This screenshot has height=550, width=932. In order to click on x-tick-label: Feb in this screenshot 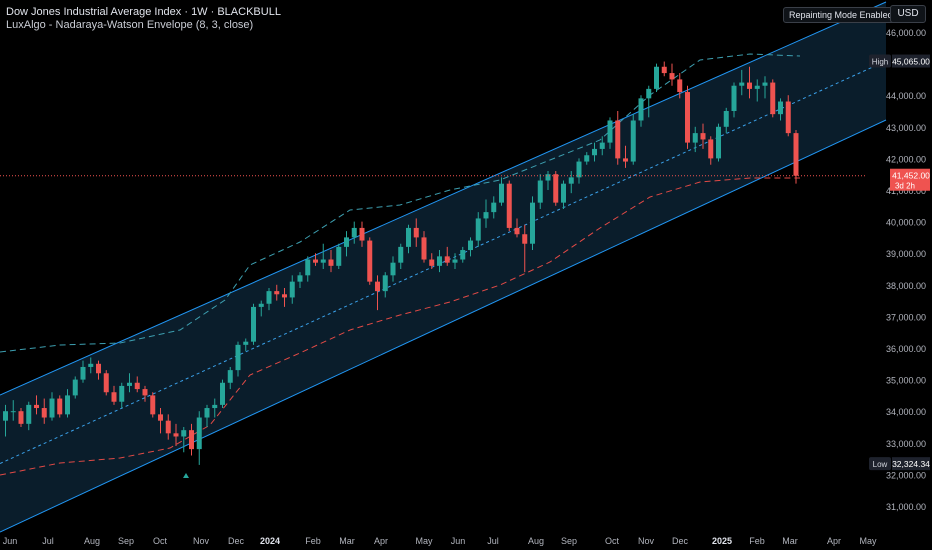, I will do `click(313, 541)`.